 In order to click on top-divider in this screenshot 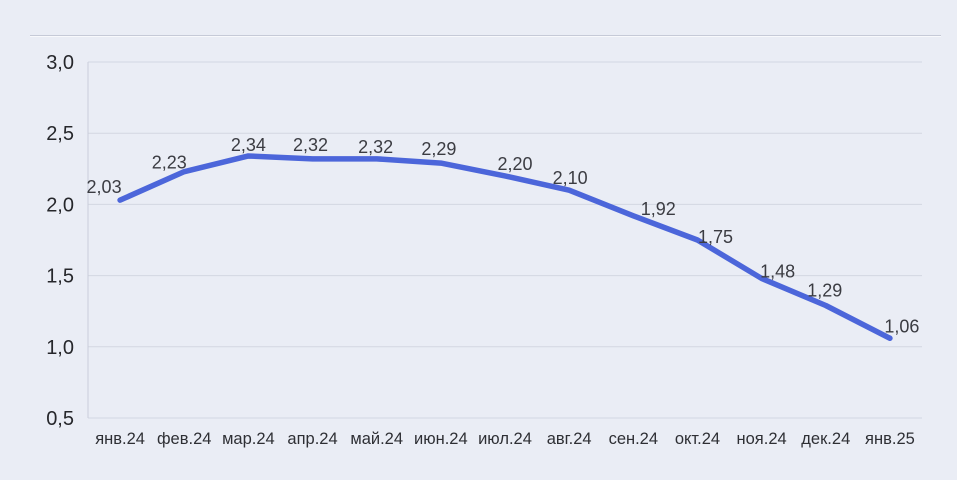, I will do `click(485, 35)`.